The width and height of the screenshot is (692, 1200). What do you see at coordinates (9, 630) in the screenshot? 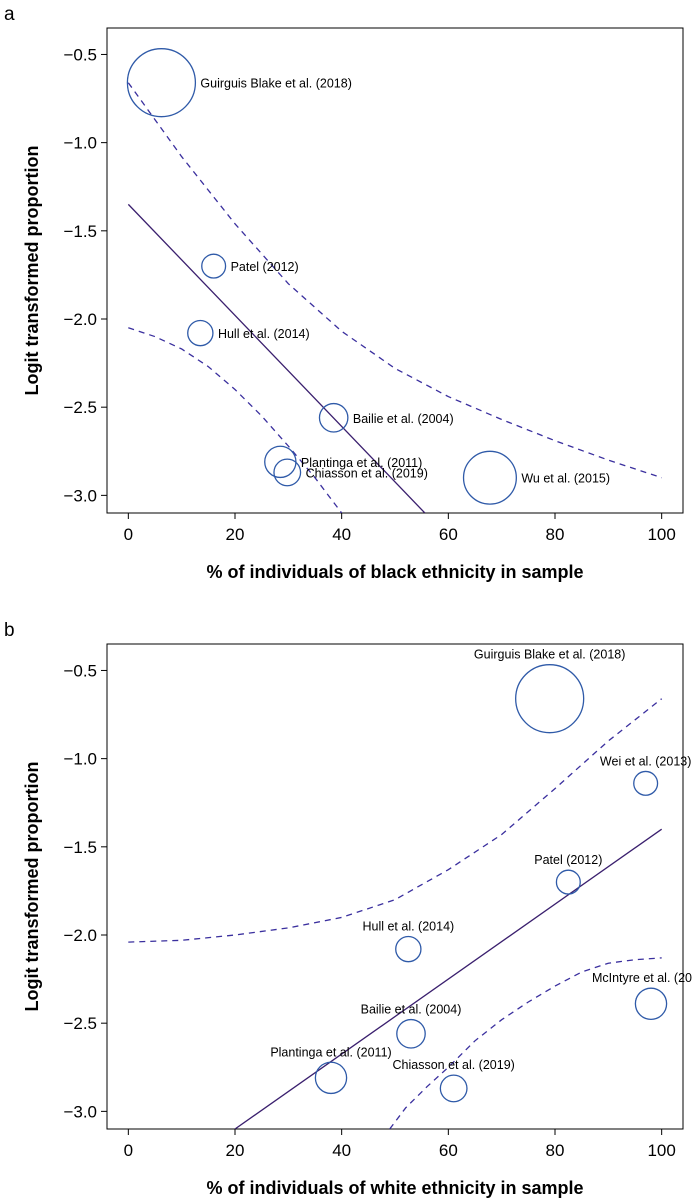
I see `panel-b-letter: b` at bounding box center [9, 630].